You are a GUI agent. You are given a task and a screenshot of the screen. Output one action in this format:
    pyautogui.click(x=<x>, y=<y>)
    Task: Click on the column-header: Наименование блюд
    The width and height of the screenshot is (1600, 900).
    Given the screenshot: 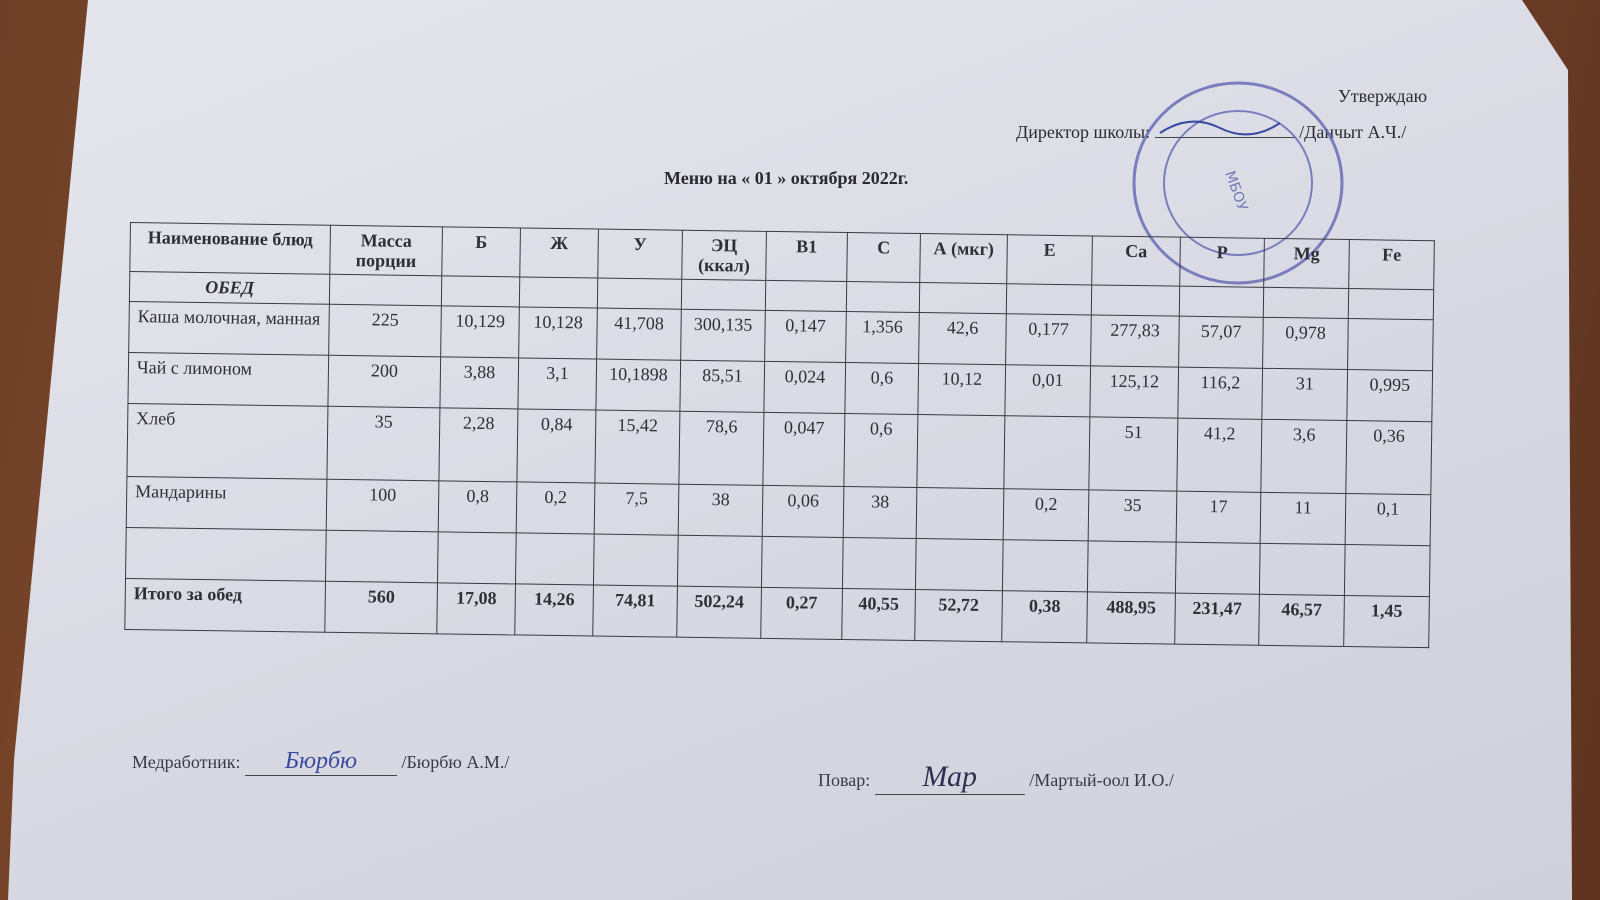 What is the action you would take?
    pyautogui.click(x=230, y=248)
    